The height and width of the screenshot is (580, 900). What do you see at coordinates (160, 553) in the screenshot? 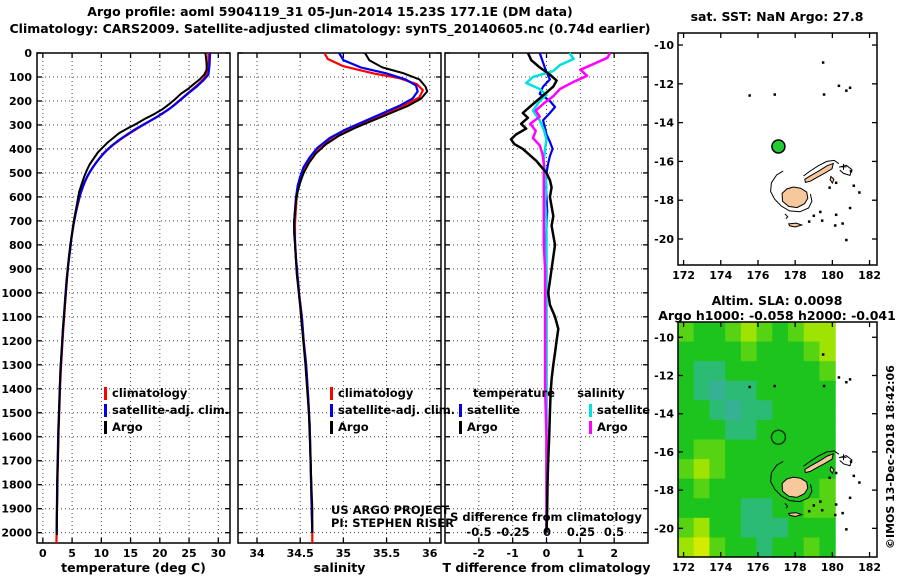
I see `x-tick-label: 20` at bounding box center [160, 553].